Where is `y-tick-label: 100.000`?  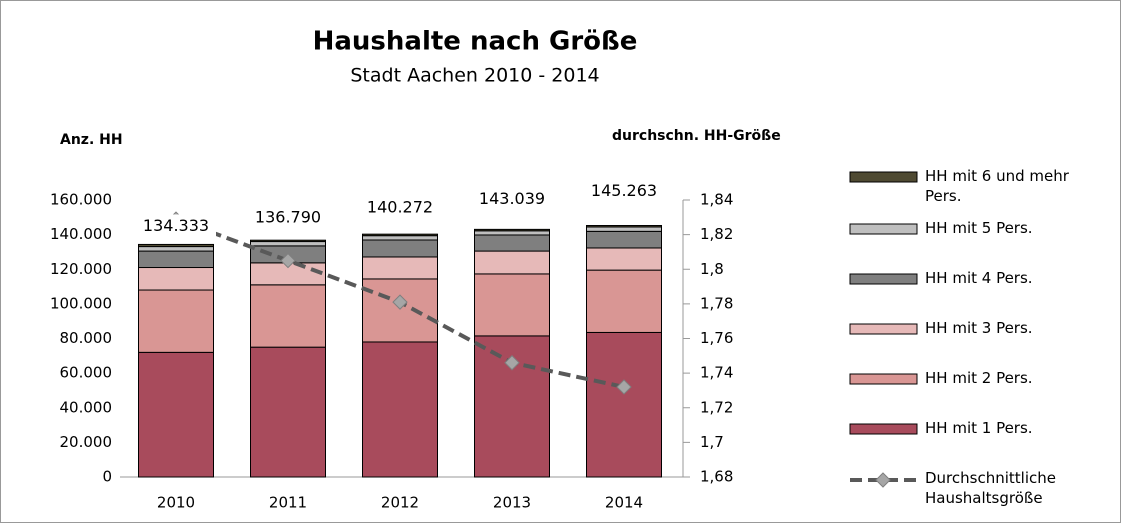 y-tick-label: 100.000 is located at coordinates (81, 303).